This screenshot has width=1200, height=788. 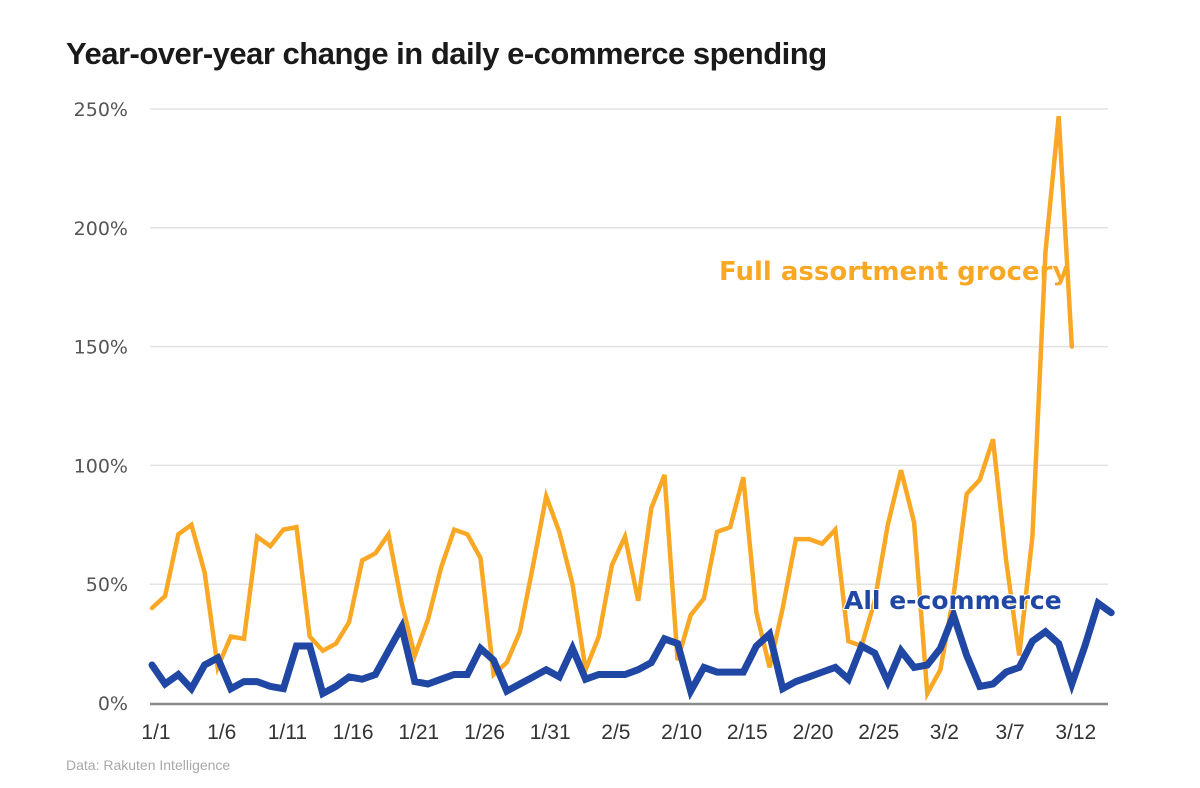 What do you see at coordinates (113, 704) in the screenshot?
I see `y-tick-label: 0%` at bounding box center [113, 704].